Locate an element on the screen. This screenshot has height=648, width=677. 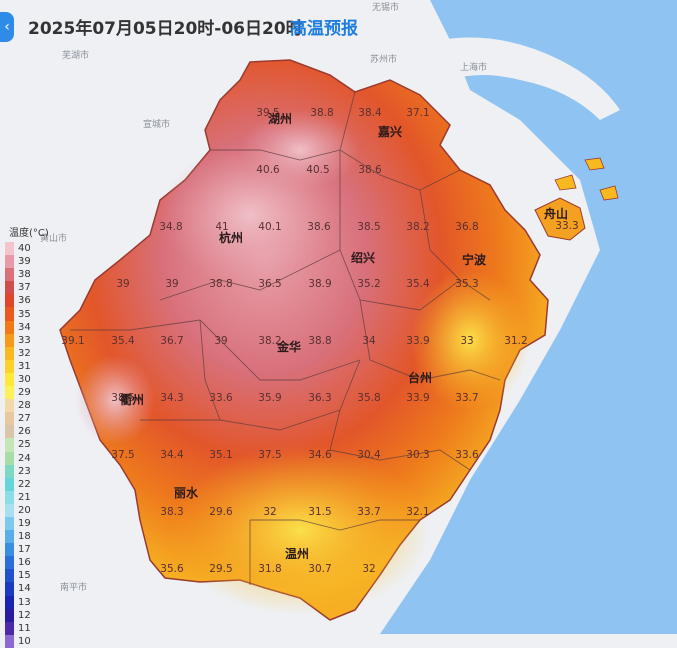
legend-item: 28 is located at coordinates (27, 406).